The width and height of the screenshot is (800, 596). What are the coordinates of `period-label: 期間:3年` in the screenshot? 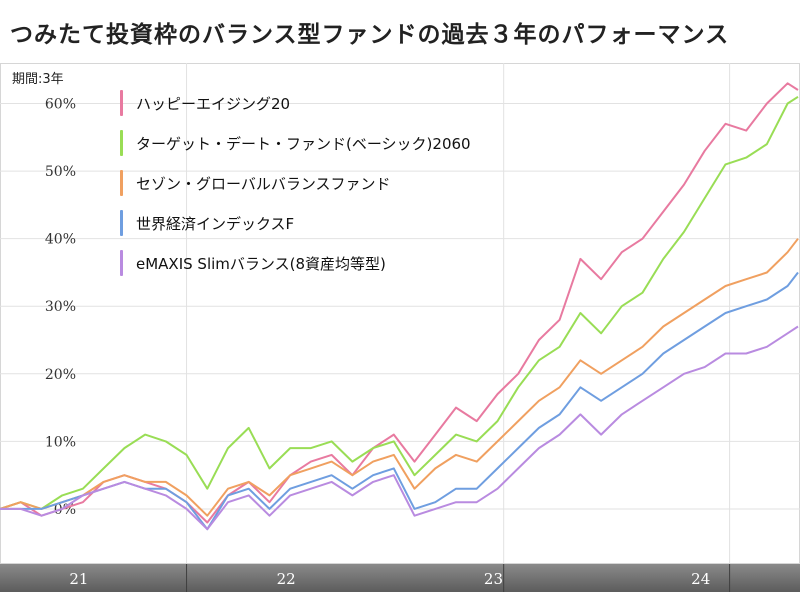 It's located at (38, 79).